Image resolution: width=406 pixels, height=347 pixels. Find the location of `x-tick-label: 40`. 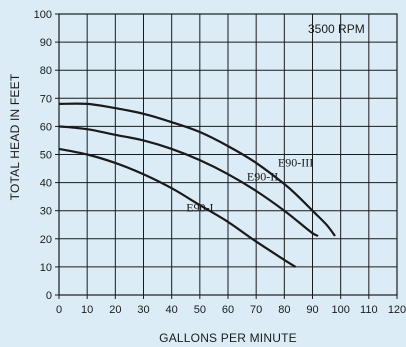

x-tick-label: 40 is located at coordinates (172, 310).